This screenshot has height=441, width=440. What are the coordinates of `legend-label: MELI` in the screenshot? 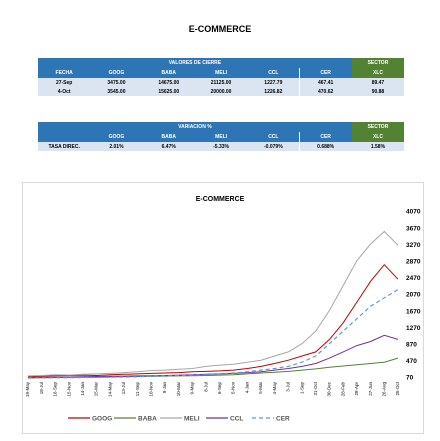 It's located at (192, 419).